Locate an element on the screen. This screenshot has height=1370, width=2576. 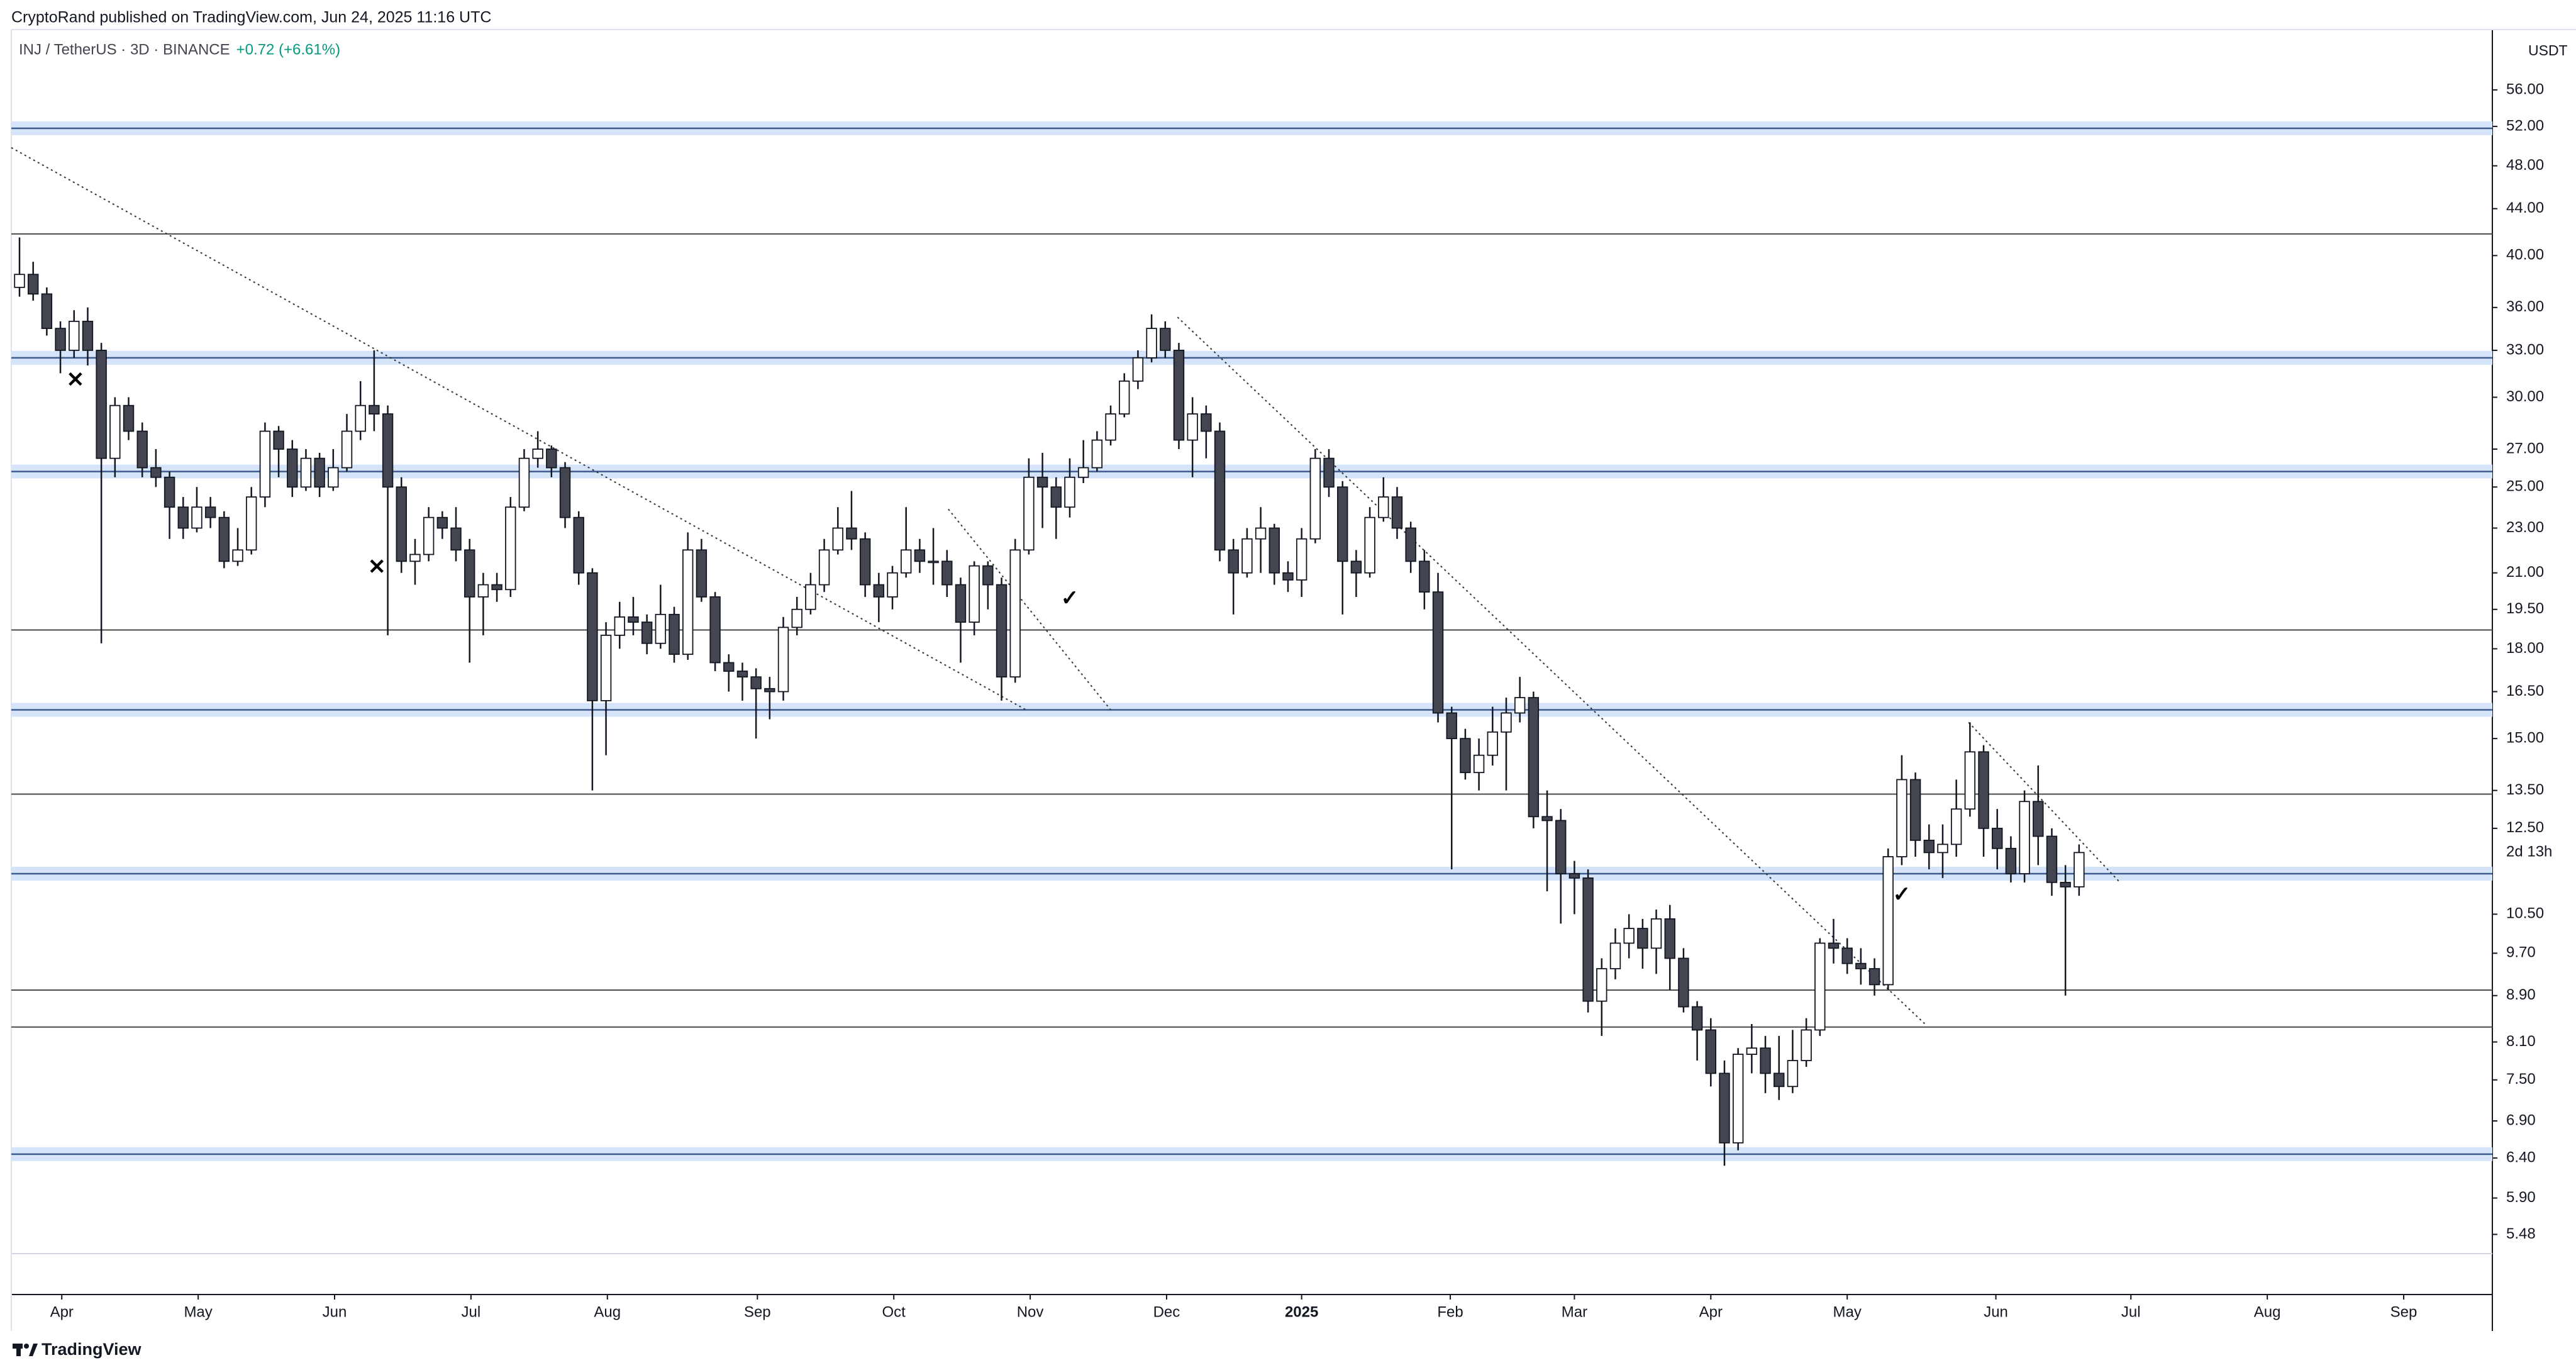
marker: ✕ is located at coordinates (76, 380).